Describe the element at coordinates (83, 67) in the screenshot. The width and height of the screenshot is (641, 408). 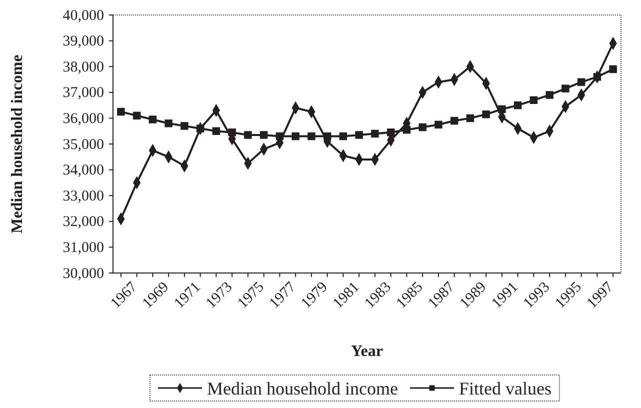
I see `y-tick-label: 38,000` at that location.